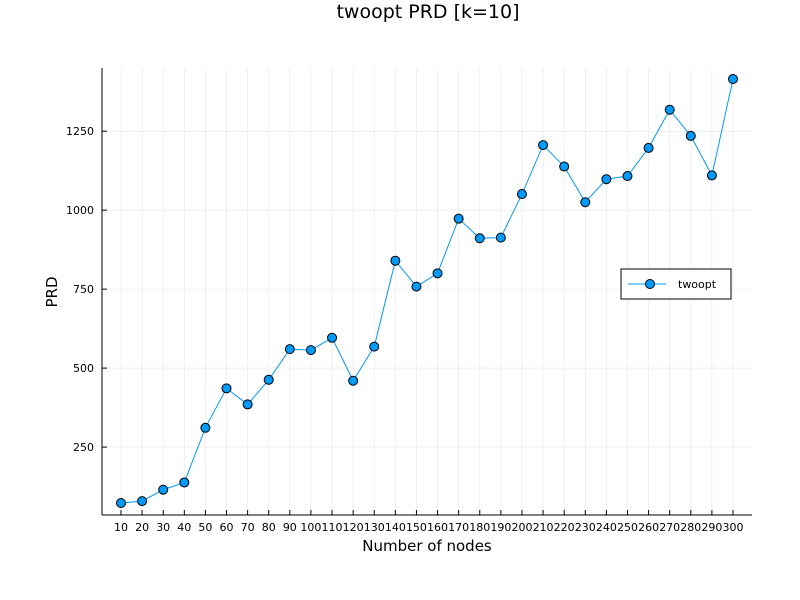 The width and height of the screenshot is (800, 600). What do you see at coordinates (669, 527) in the screenshot?
I see `x-tick-label: 270` at bounding box center [669, 527].